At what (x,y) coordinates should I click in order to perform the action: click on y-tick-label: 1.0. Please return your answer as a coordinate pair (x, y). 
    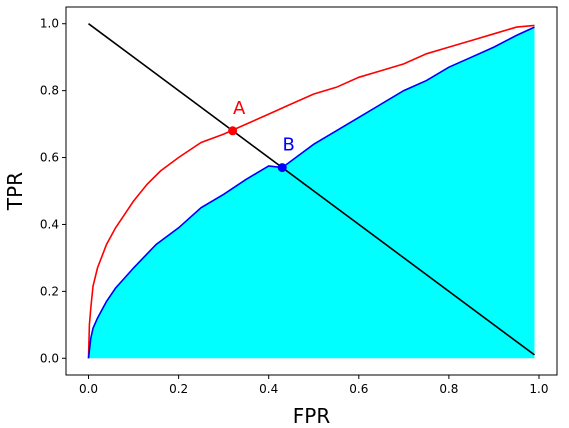
    Looking at the image, I should click on (49, 24).